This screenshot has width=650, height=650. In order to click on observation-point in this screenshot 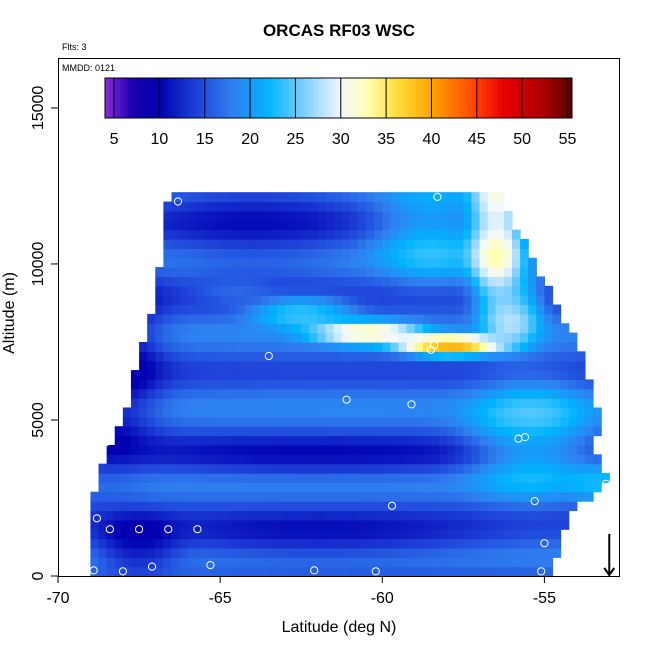, I will do `click(314, 570)`.